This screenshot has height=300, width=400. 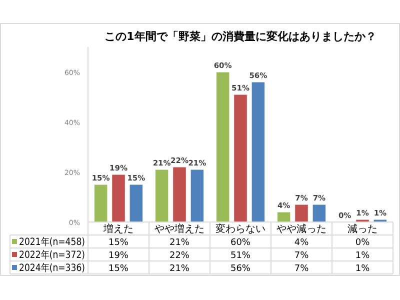 I want to click on data-label: 4%, so click(x=302, y=243).